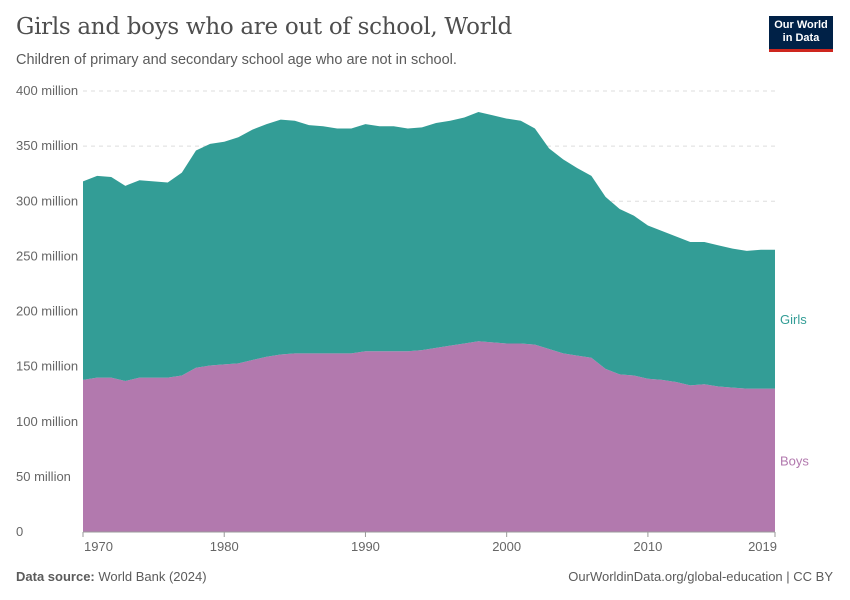  Describe the element at coordinates (19, 531) in the screenshot. I see `y-tick-label: 0` at that location.